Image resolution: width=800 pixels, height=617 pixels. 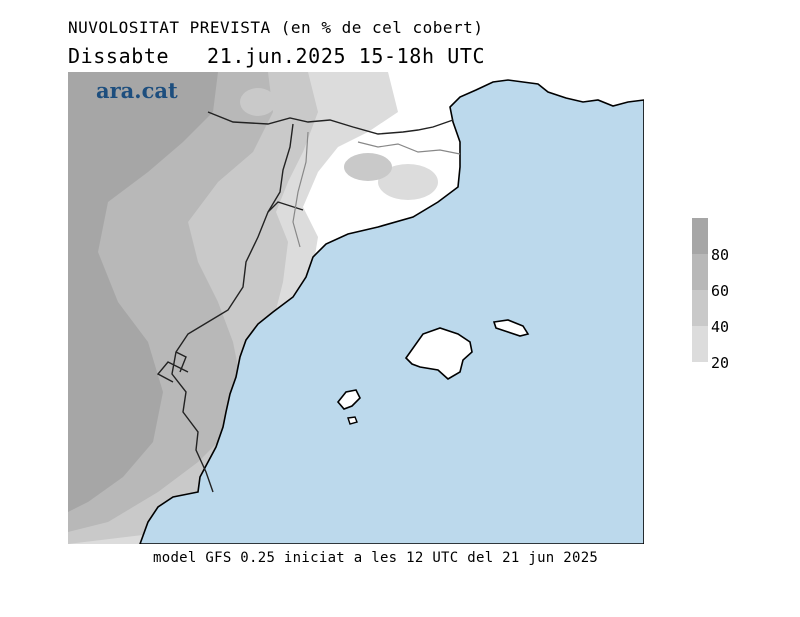 I want to click on mallorca-island, so click(x=438, y=353).